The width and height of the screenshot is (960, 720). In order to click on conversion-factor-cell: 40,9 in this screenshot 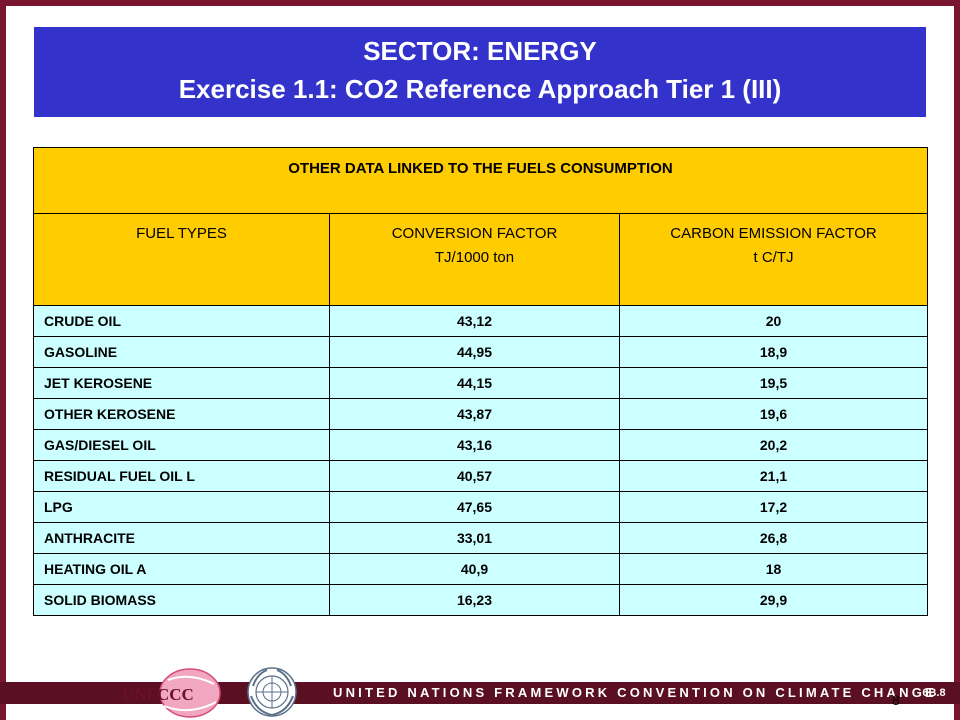, I will do `click(474, 569)`.